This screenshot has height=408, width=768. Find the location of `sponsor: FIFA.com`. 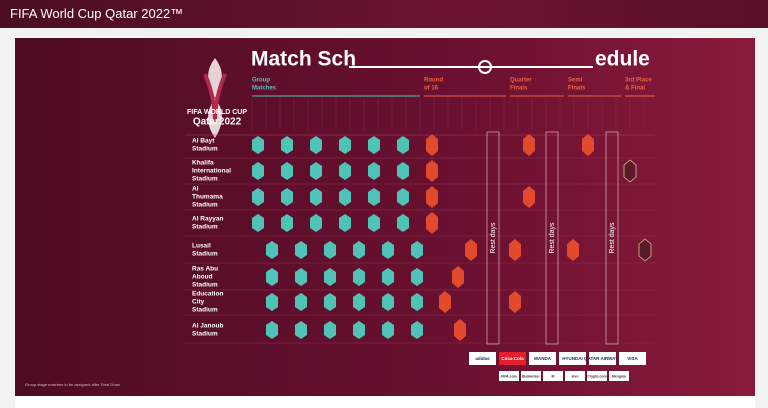

sponsor: FIFA.com is located at coordinates (509, 376).